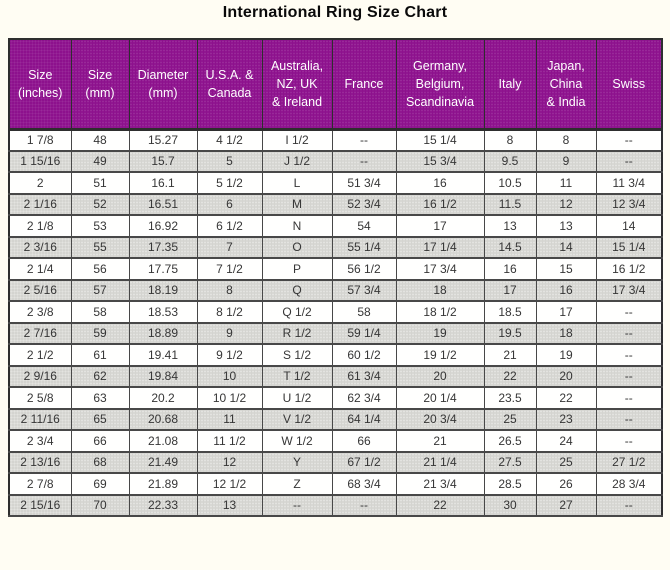 The image size is (670, 570). What do you see at coordinates (163, 269) in the screenshot?
I see `table-cell: 17.75` at bounding box center [163, 269].